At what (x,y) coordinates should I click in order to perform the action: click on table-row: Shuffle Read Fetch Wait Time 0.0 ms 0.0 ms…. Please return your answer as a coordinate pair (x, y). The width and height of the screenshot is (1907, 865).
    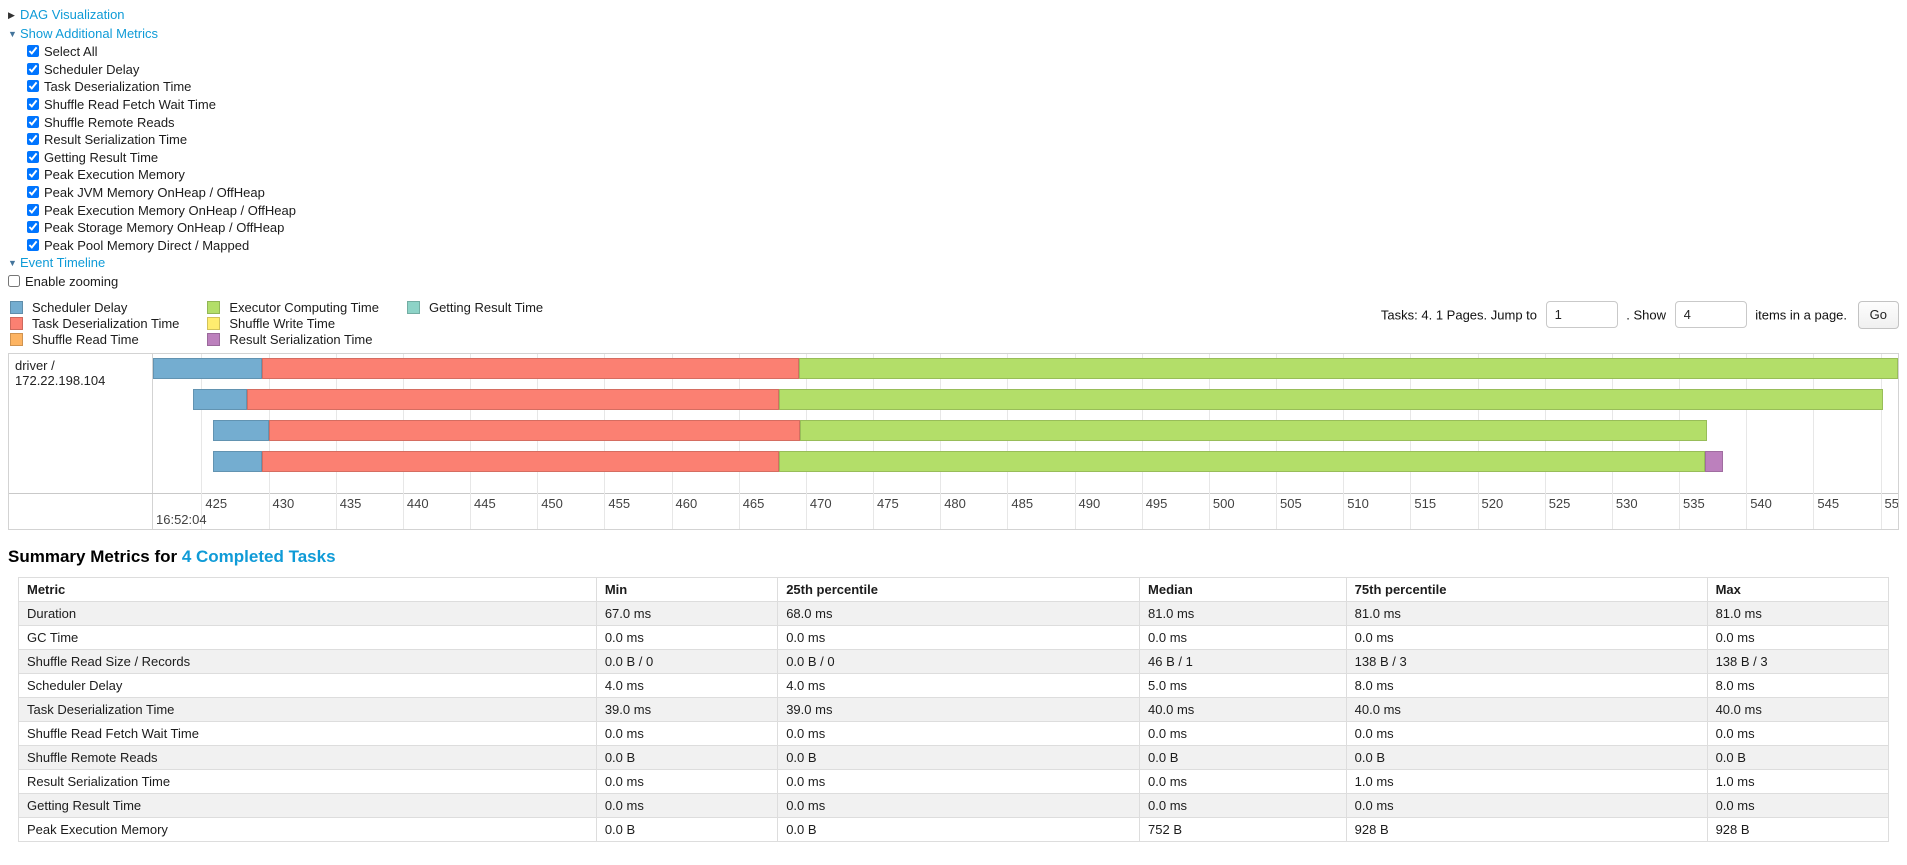
    Looking at the image, I should click on (954, 733).